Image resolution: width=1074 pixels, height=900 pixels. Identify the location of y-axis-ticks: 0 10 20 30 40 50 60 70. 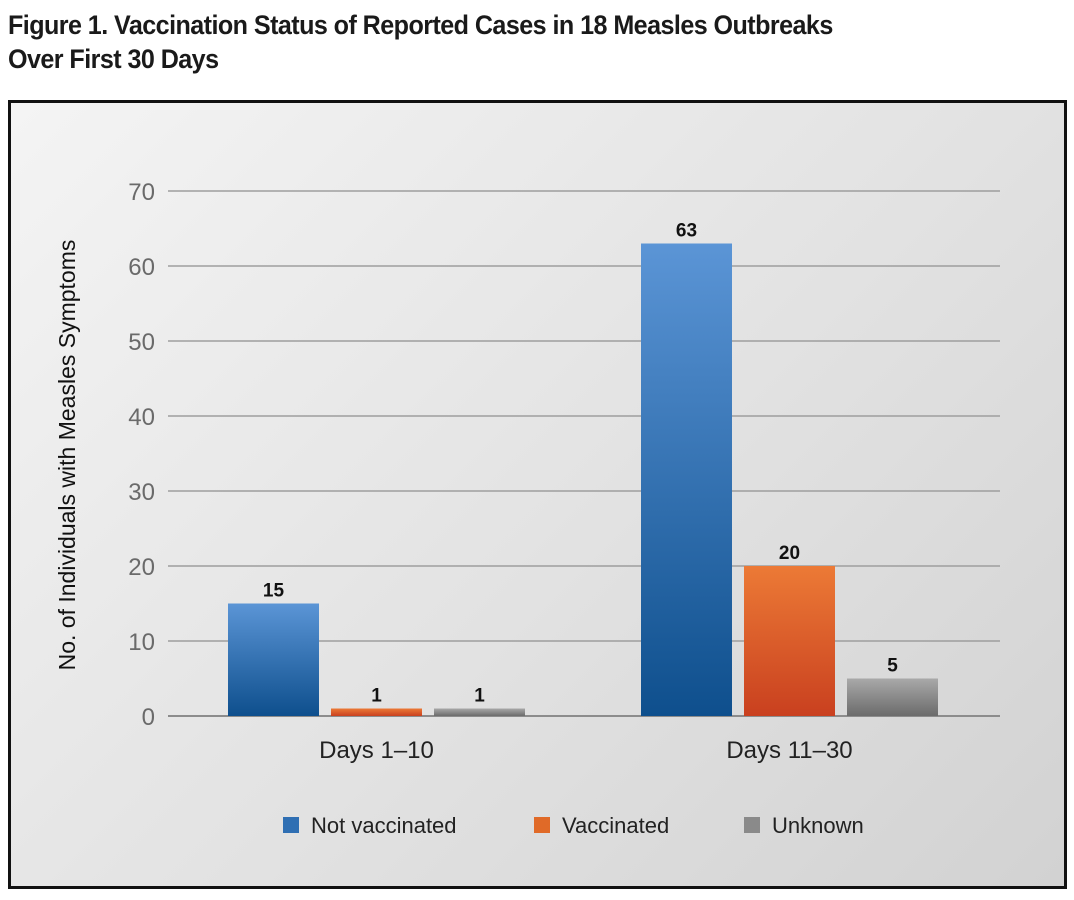
(141, 455).